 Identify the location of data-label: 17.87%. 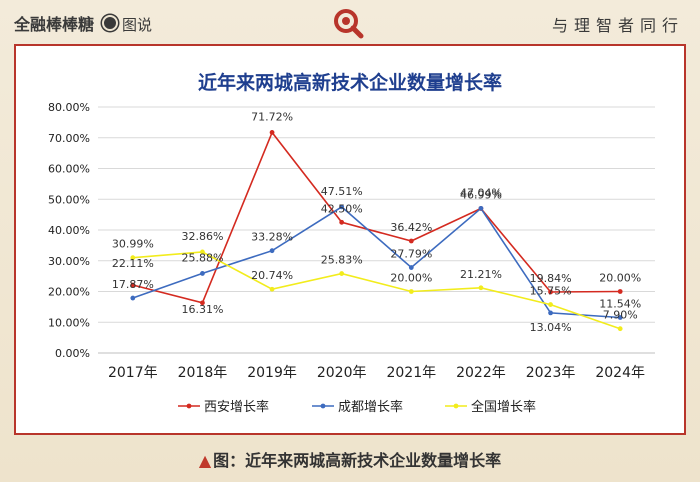
(133, 284).